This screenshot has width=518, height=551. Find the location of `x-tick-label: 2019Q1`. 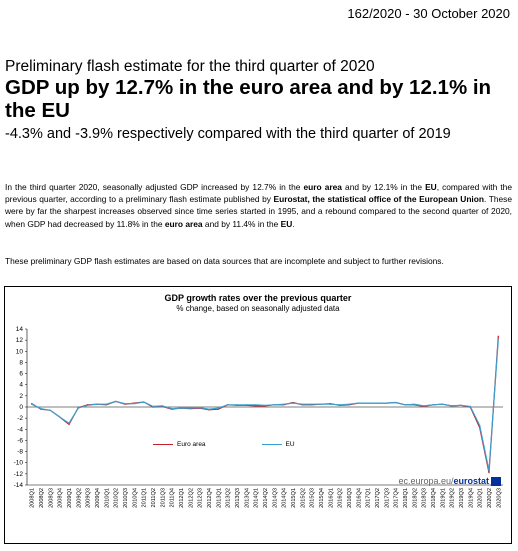

x-tick-label: 2019Q1 is located at coordinates (443, 498).